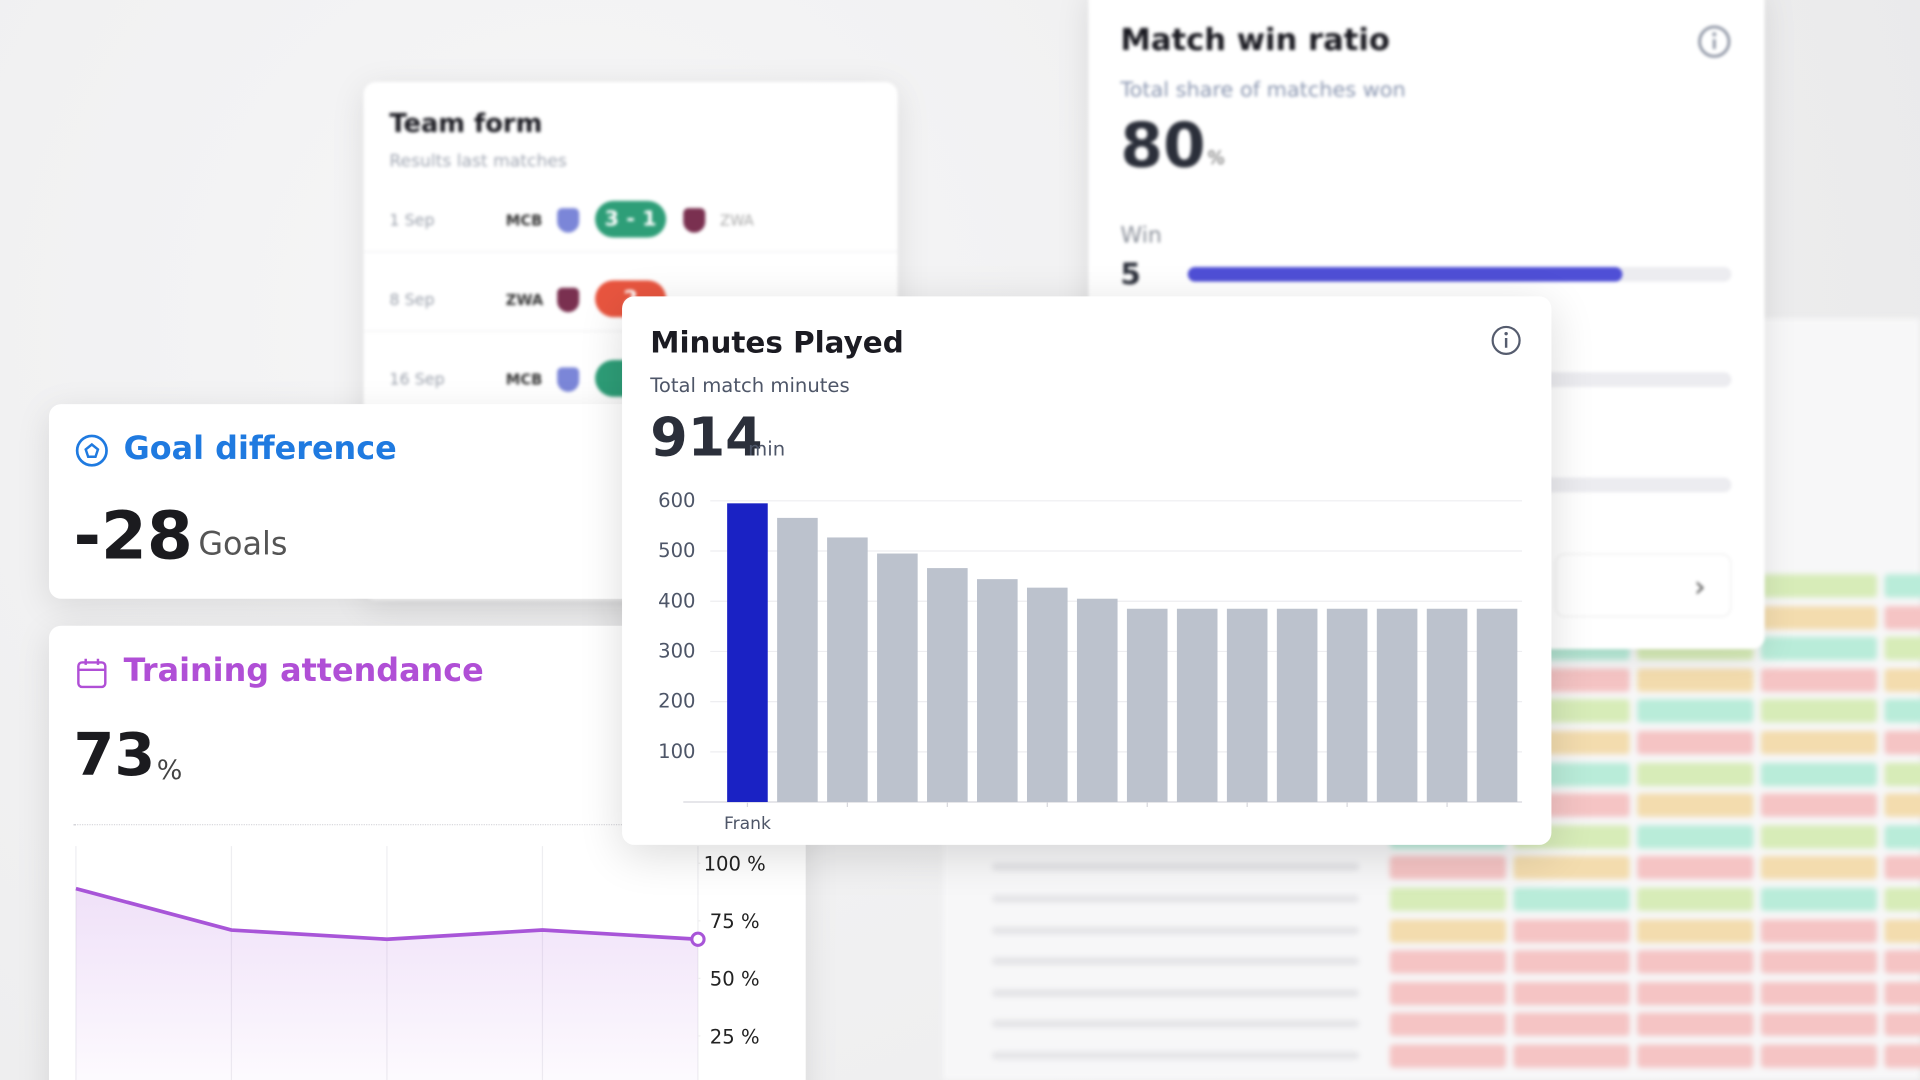  What do you see at coordinates (478, 161) in the screenshot?
I see `card-subtitle: Results last matches` at bounding box center [478, 161].